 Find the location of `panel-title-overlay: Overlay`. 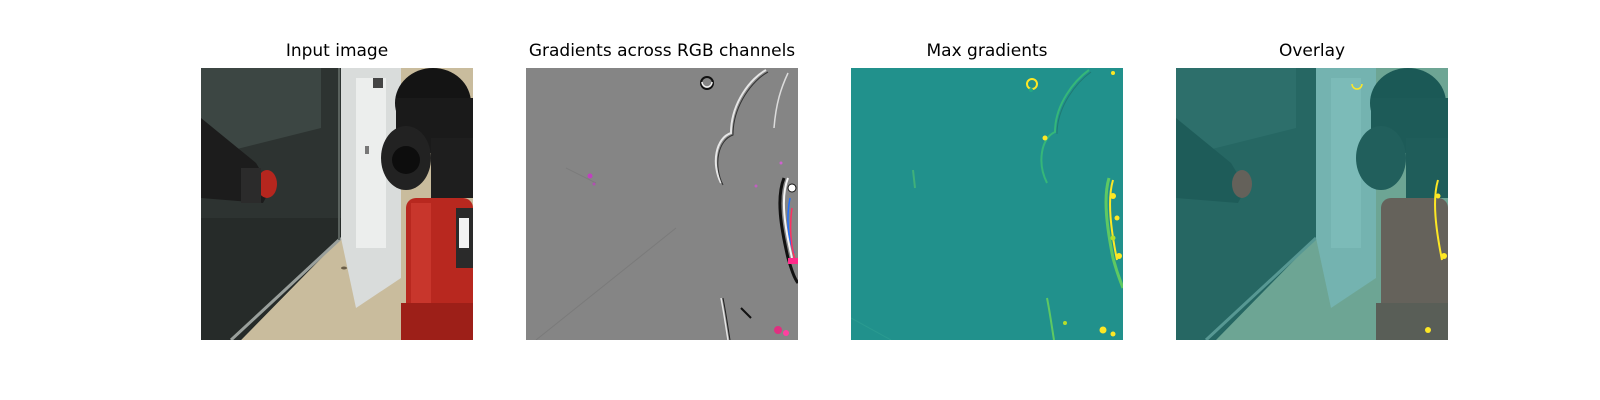

panel-title-overlay: Overlay is located at coordinates (1312, 51).